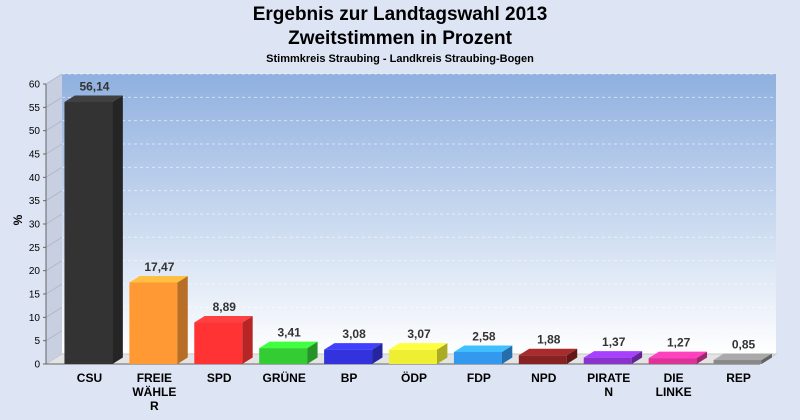  Describe the element at coordinates (400, 14) in the screenshot. I see `chart-title: Ergebnis zur Landtagswahl 2013` at that location.